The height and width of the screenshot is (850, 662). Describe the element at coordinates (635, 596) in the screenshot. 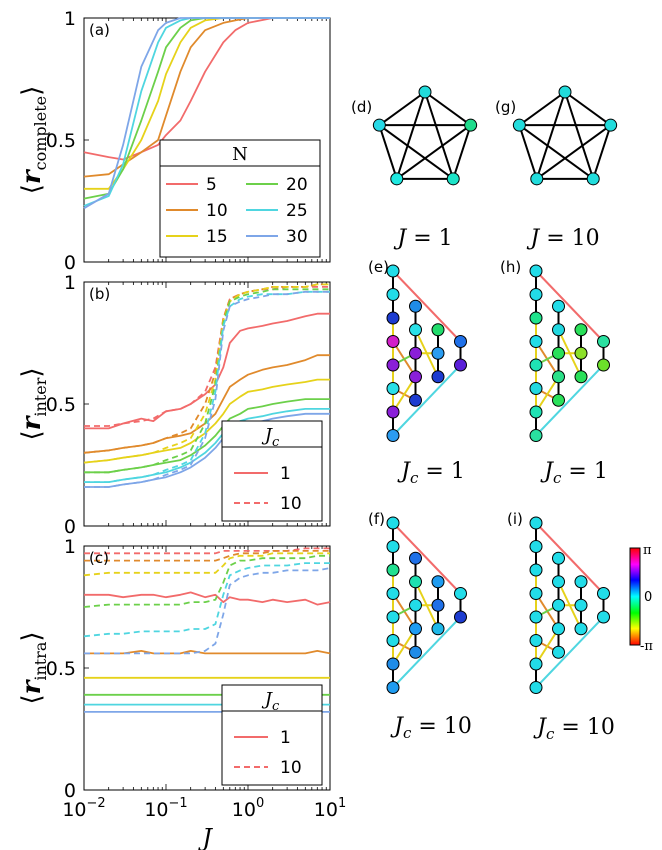

I see `colorbar-gradient` at that location.